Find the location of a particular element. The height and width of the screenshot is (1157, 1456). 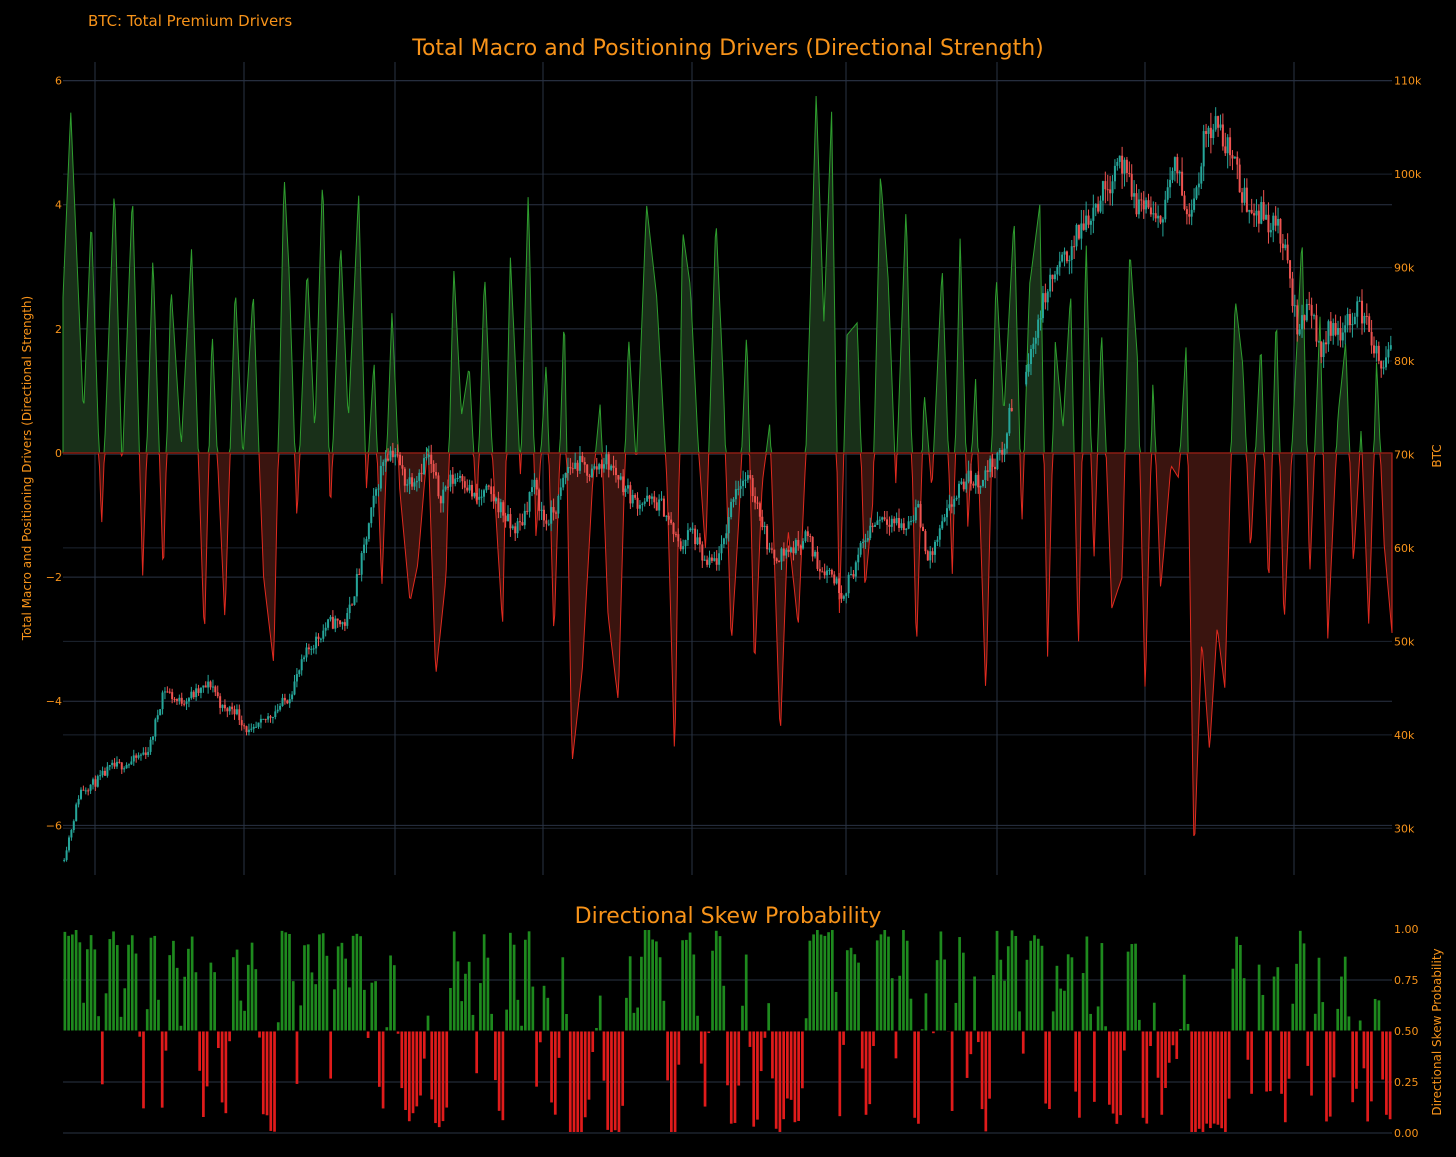

btc-y-tick-label: 40k is located at coordinates (1404, 735).